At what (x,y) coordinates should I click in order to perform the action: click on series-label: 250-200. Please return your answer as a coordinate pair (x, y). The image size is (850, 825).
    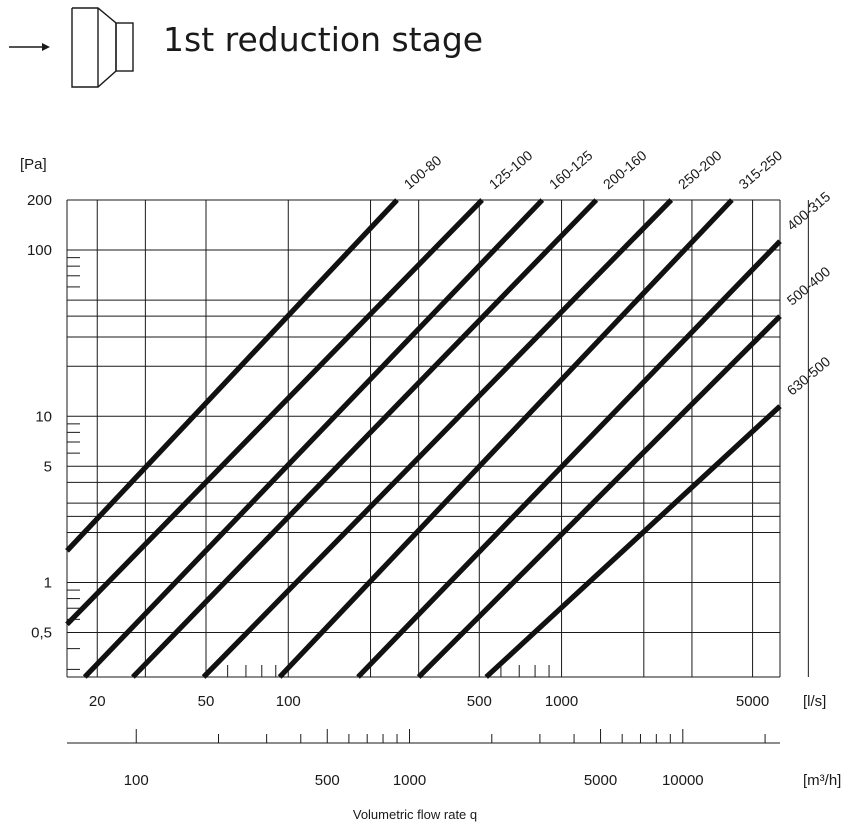
    Looking at the image, I should click on (700, 169).